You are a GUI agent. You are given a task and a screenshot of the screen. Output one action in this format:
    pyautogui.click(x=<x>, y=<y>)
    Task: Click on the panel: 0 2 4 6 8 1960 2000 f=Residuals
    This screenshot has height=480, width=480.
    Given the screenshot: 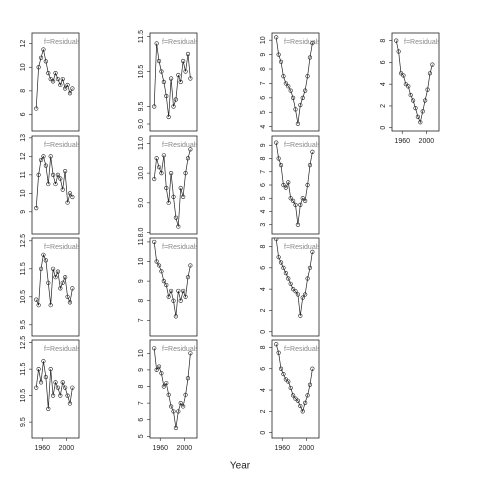 What is the action you would take?
    pyautogui.click(x=290, y=395)
    